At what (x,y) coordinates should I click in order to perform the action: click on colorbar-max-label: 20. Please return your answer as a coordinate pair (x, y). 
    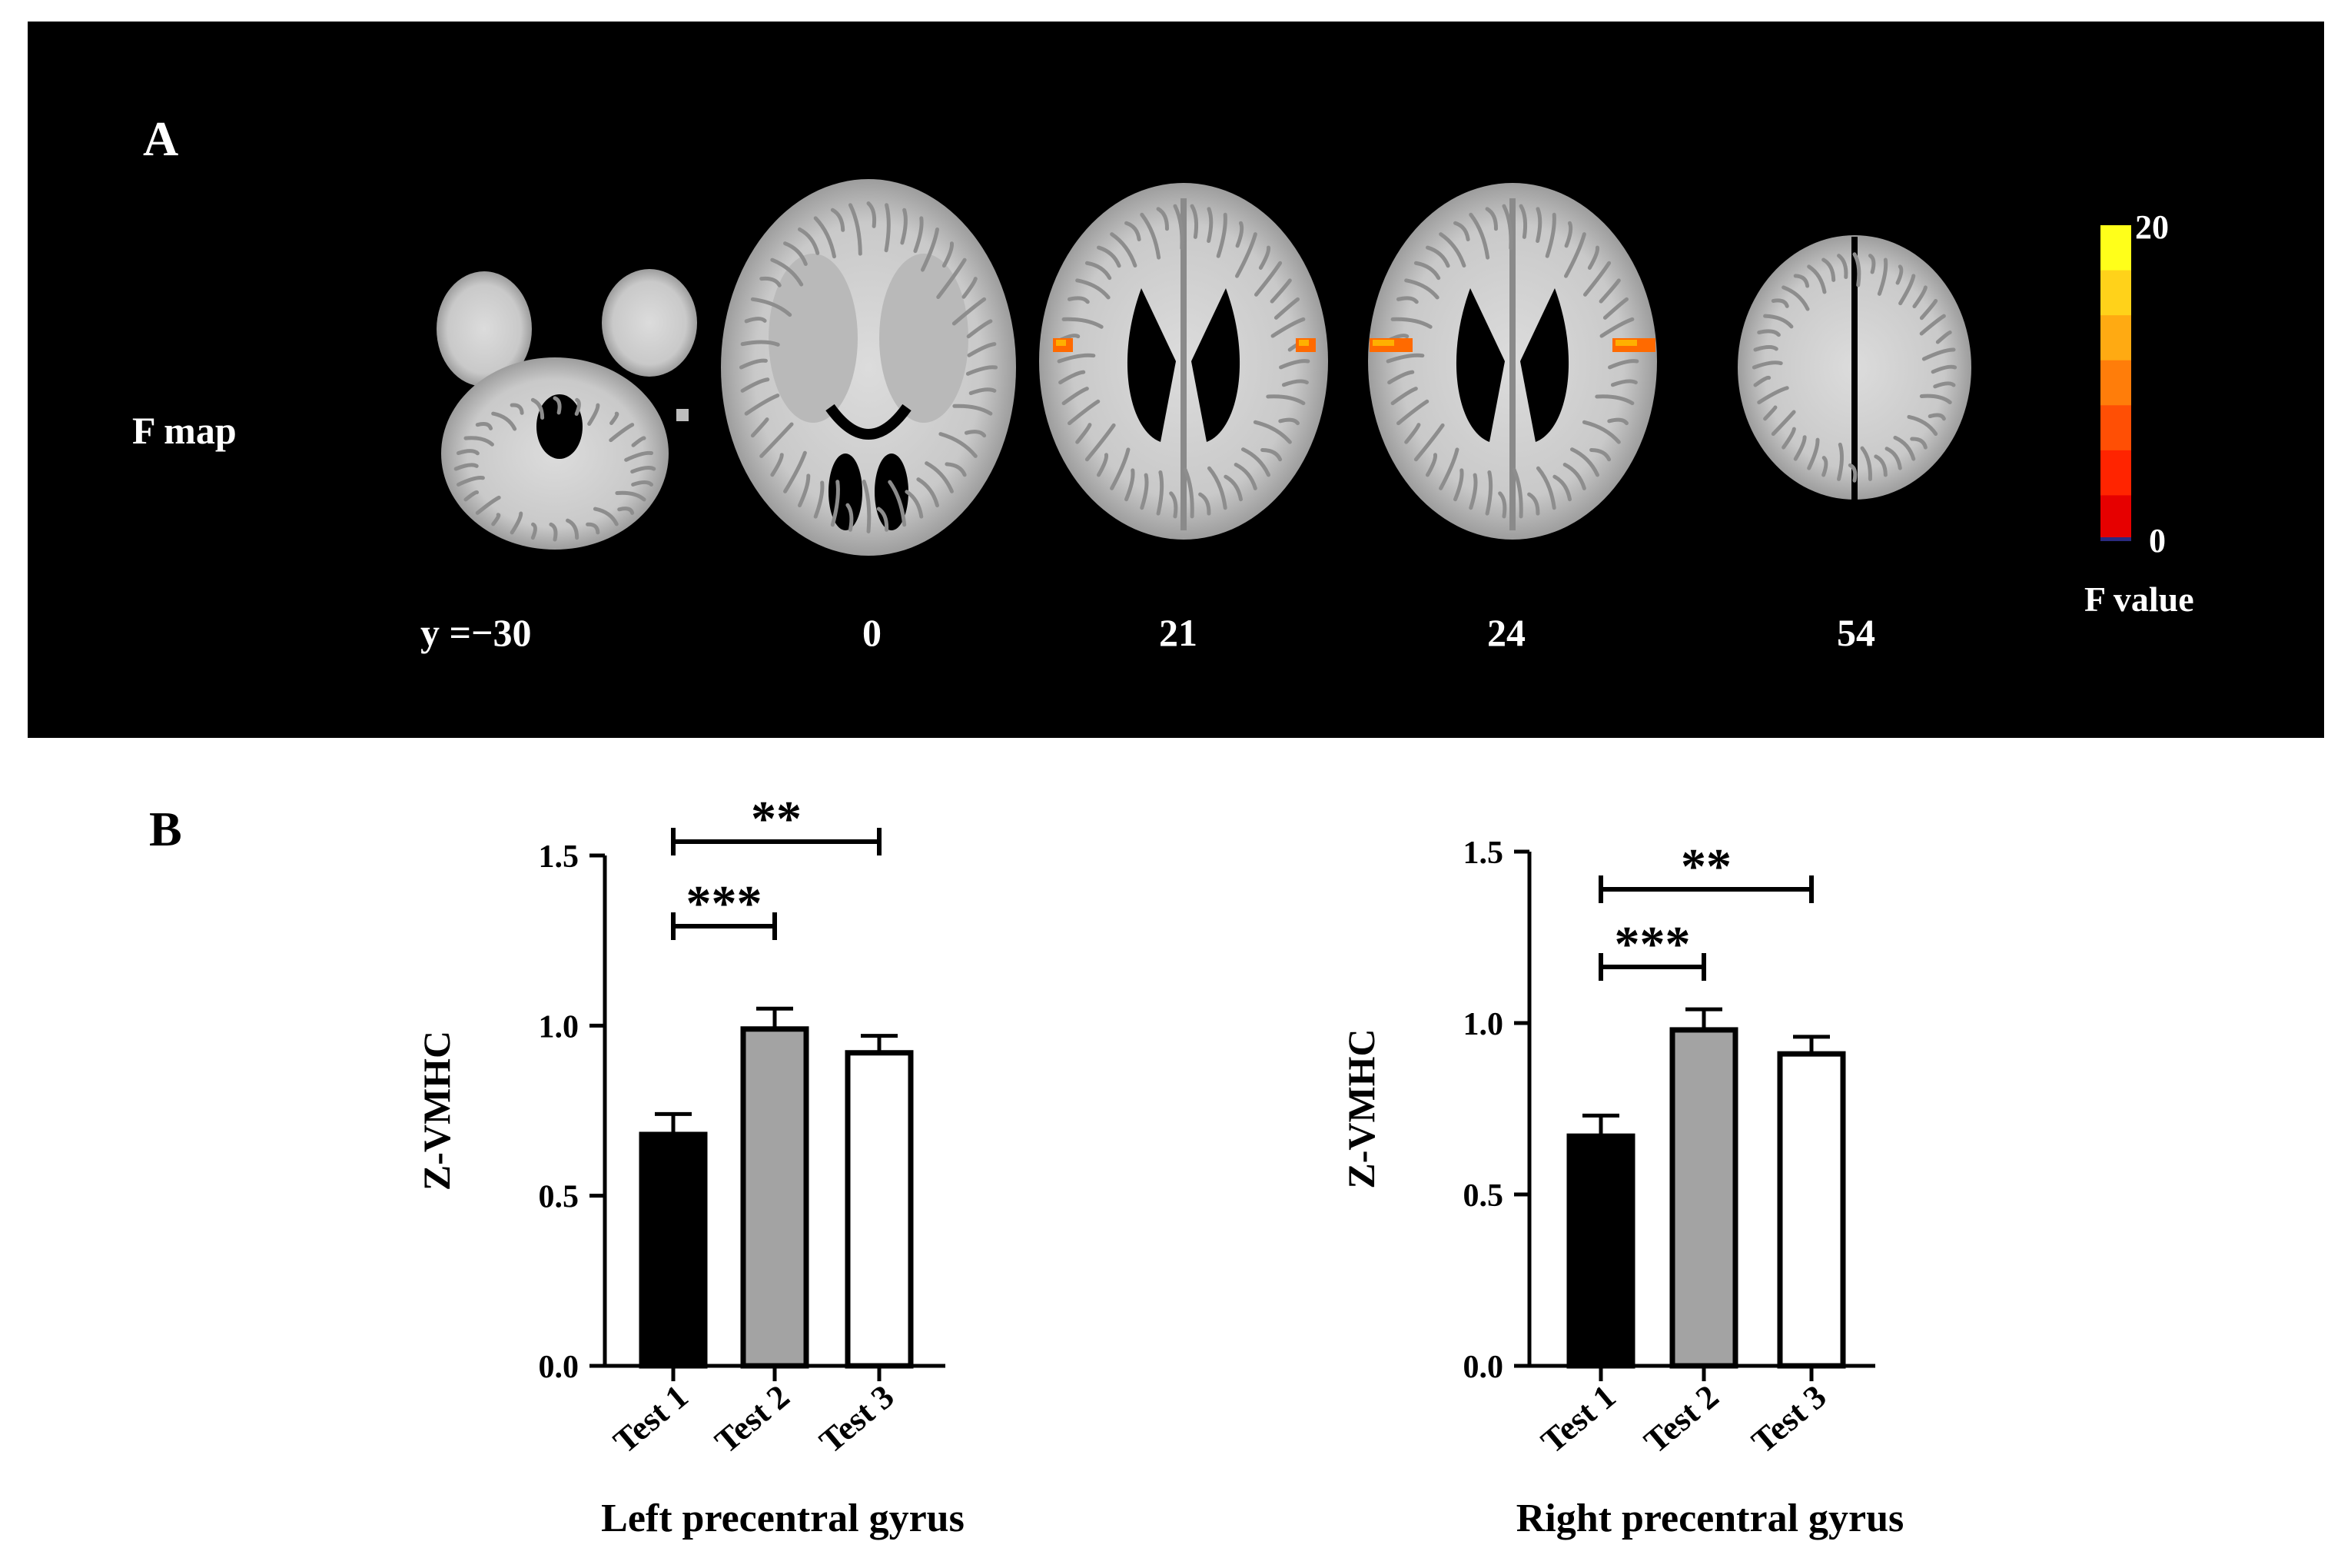
    Looking at the image, I should click on (2152, 227).